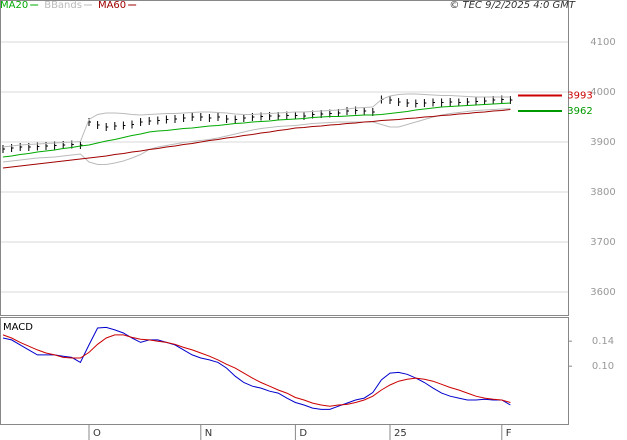 The image size is (627, 440). What do you see at coordinates (303, 433) in the screenshot?
I see `x-tick-label: D` at bounding box center [303, 433].